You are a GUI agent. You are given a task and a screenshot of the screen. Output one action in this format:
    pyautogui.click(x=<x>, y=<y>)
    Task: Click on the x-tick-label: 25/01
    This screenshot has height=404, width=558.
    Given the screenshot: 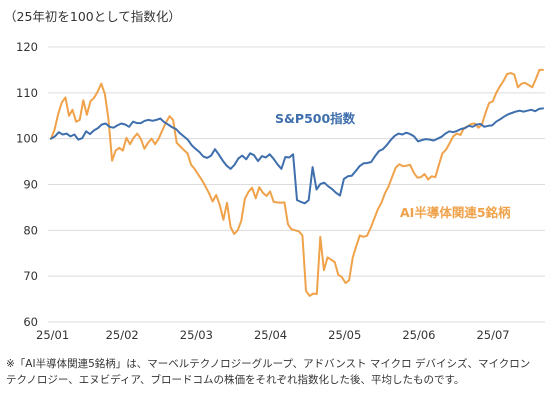 What is the action you would take?
    pyautogui.click(x=52, y=335)
    